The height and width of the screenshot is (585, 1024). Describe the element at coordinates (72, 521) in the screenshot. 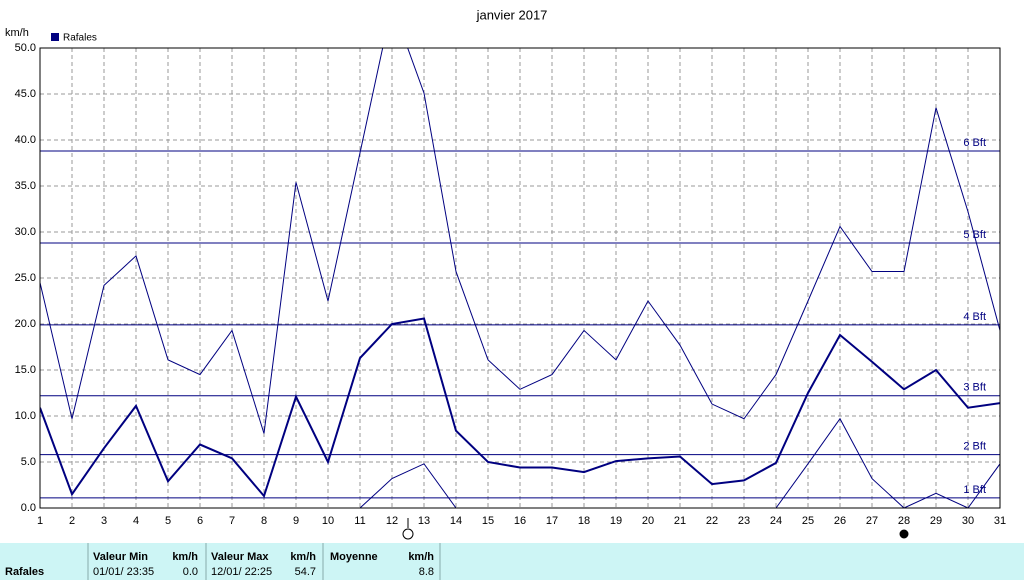

I see `x-tick-label: 2` at that location.